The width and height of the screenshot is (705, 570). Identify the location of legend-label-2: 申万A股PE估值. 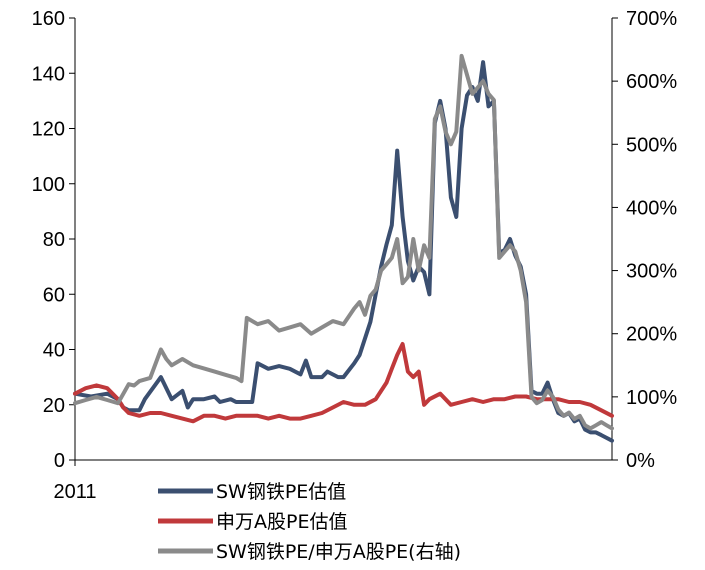
(281, 522).